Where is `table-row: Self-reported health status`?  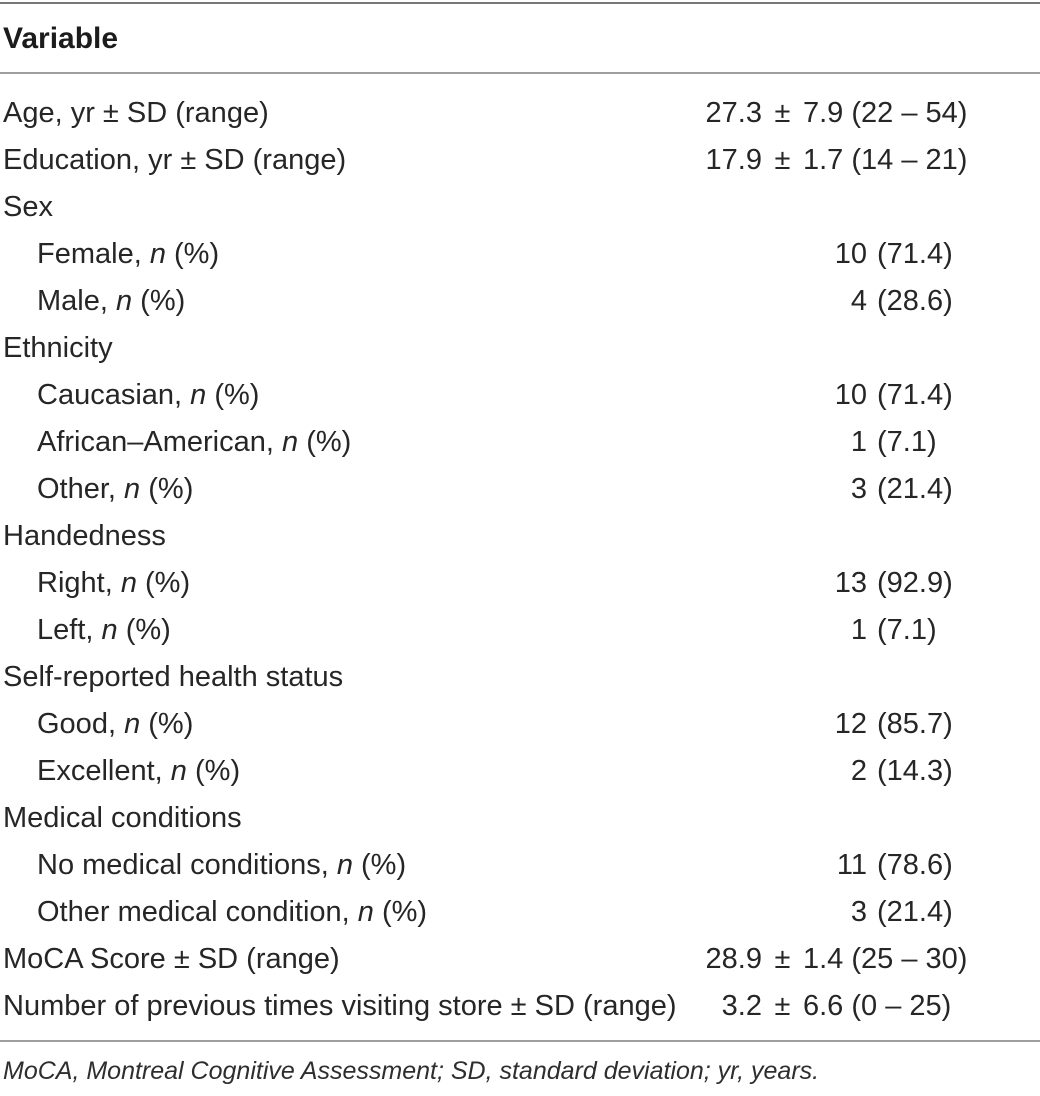 table-row: Self-reported health status is located at coordinates (520, 677).